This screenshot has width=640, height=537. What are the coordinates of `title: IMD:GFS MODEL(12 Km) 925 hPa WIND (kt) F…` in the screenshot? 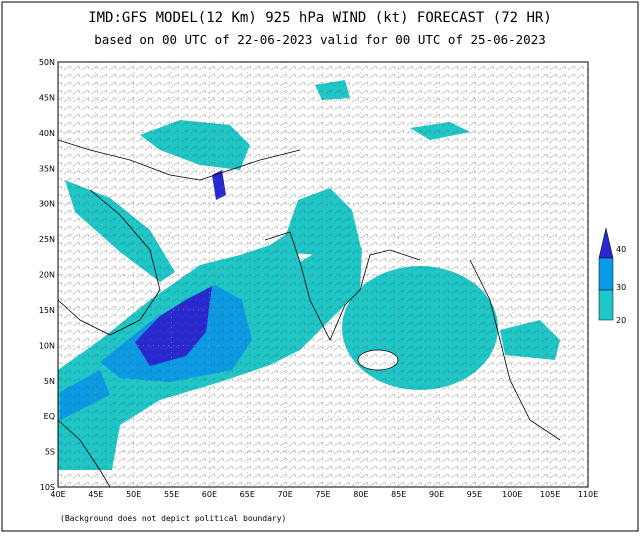 It's located at (320, 18).